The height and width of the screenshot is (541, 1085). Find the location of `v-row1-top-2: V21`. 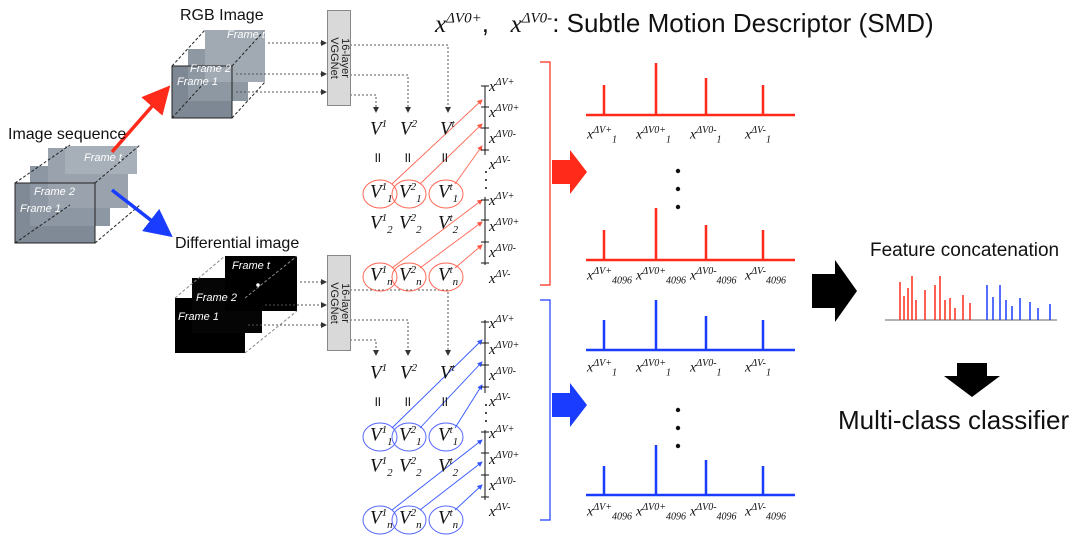

v-row1-top-2: V21 is located at coordinates (410, 193).